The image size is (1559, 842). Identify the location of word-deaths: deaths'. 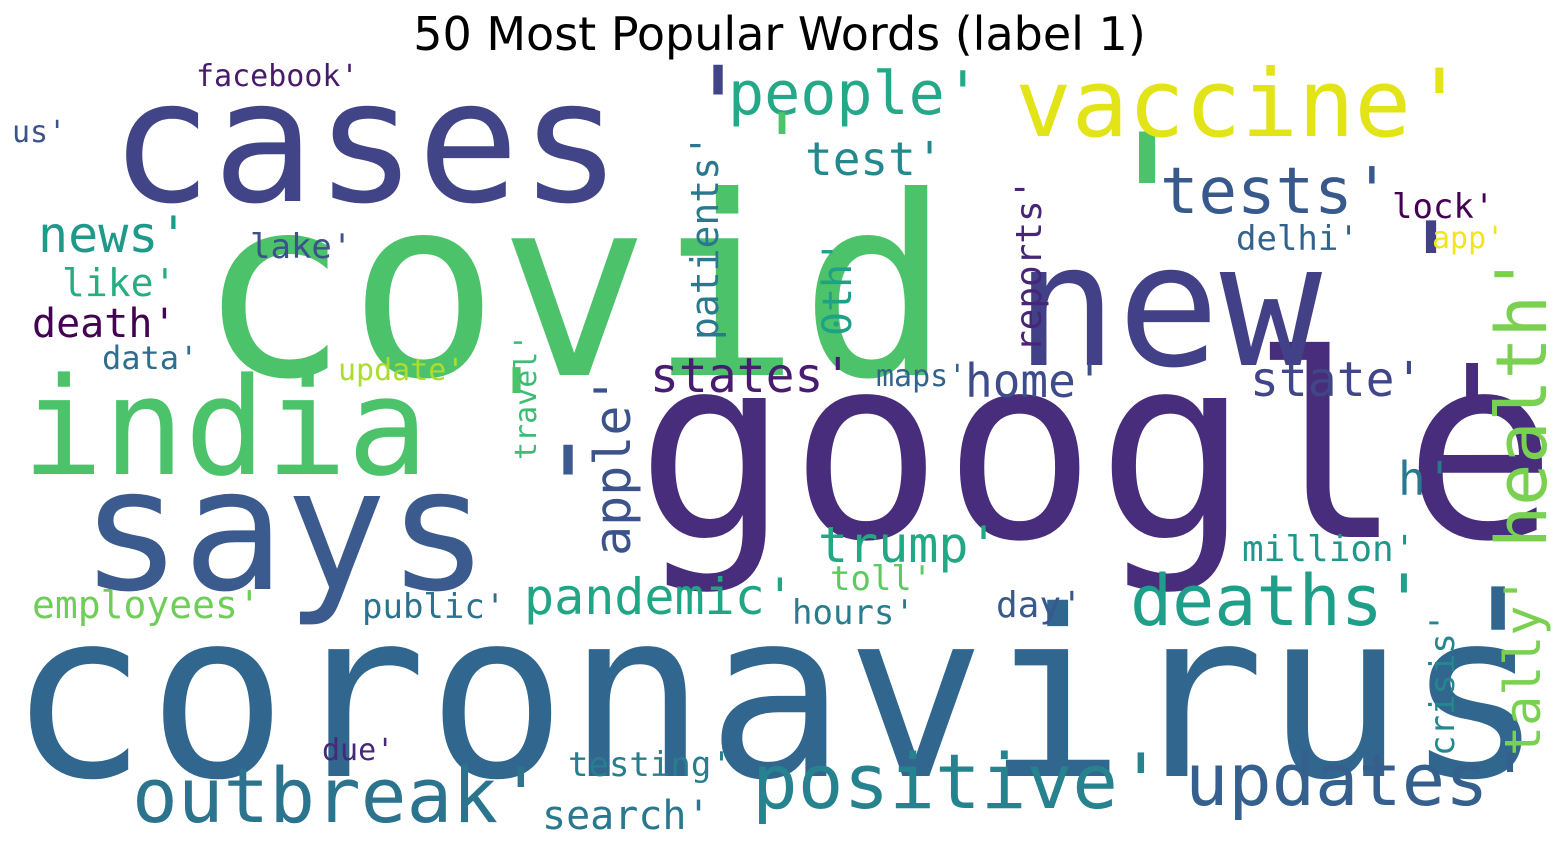
(1278, 601).